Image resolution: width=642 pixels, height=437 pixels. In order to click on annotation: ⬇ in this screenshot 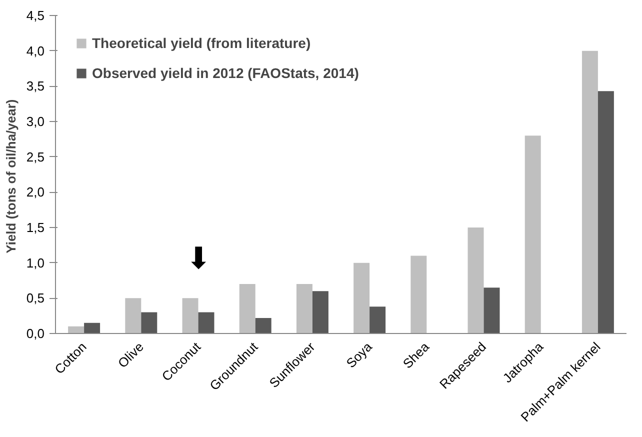, I will do `click(198, 259)`.